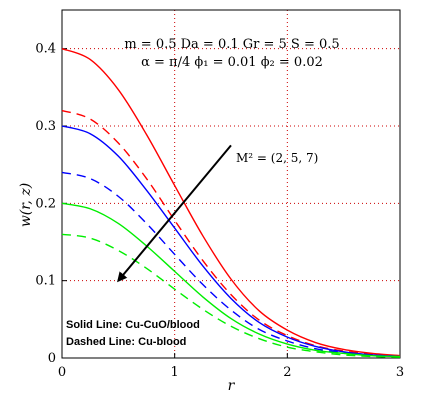 The height and width of the screenshot is (403, 434). What do you see at coordinates (26, 205) in the screenshot?
I see `y-axis-label: w(r, z)` at bounding box center [26, 205].